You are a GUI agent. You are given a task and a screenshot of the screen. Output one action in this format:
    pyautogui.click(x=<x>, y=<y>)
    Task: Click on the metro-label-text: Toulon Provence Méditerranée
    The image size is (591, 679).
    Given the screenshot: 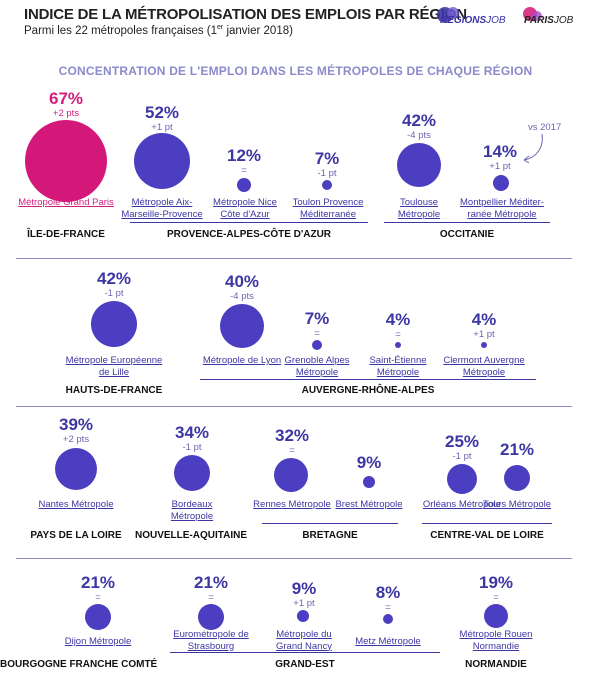 What is the action you would take?
    pyautogui.click(x=328, y=208)
    